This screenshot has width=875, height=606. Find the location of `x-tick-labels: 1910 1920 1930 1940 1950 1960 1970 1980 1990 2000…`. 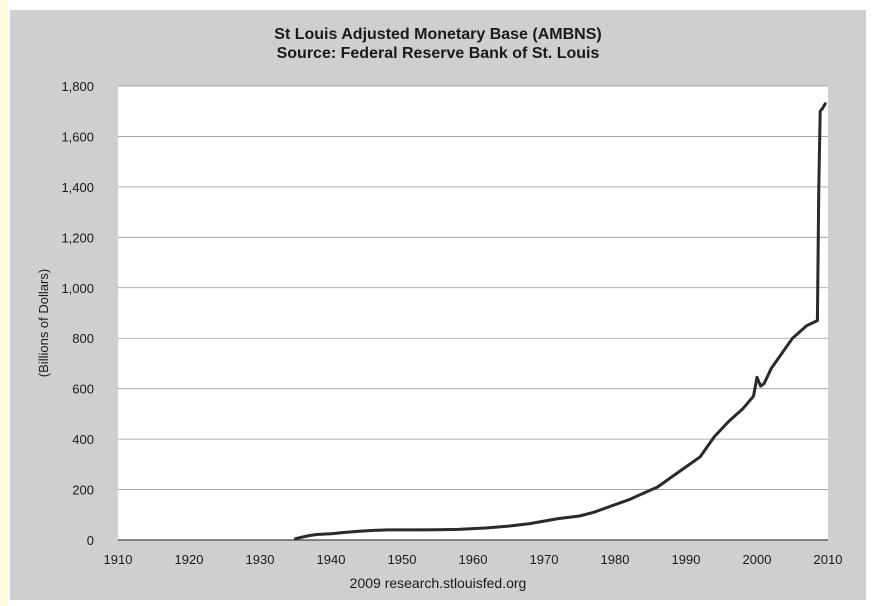

x-tick-labels: 1910 1920 1930 1940 1950 1960 1970 1980 1990 2000… is located at coordinates (473, 559).